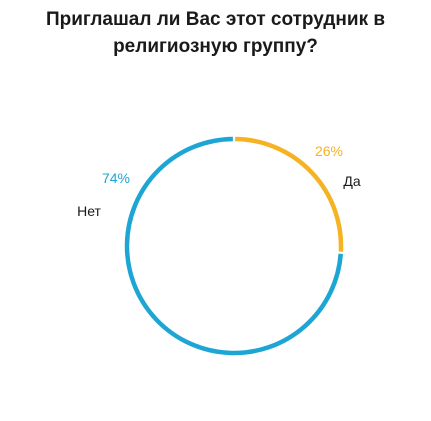 The image size is (431, 421). What do you see at coordinates (116, 178) in the screenshot?
I see `slice-percent-label-no: 74%` at bounding box center [116, 178].